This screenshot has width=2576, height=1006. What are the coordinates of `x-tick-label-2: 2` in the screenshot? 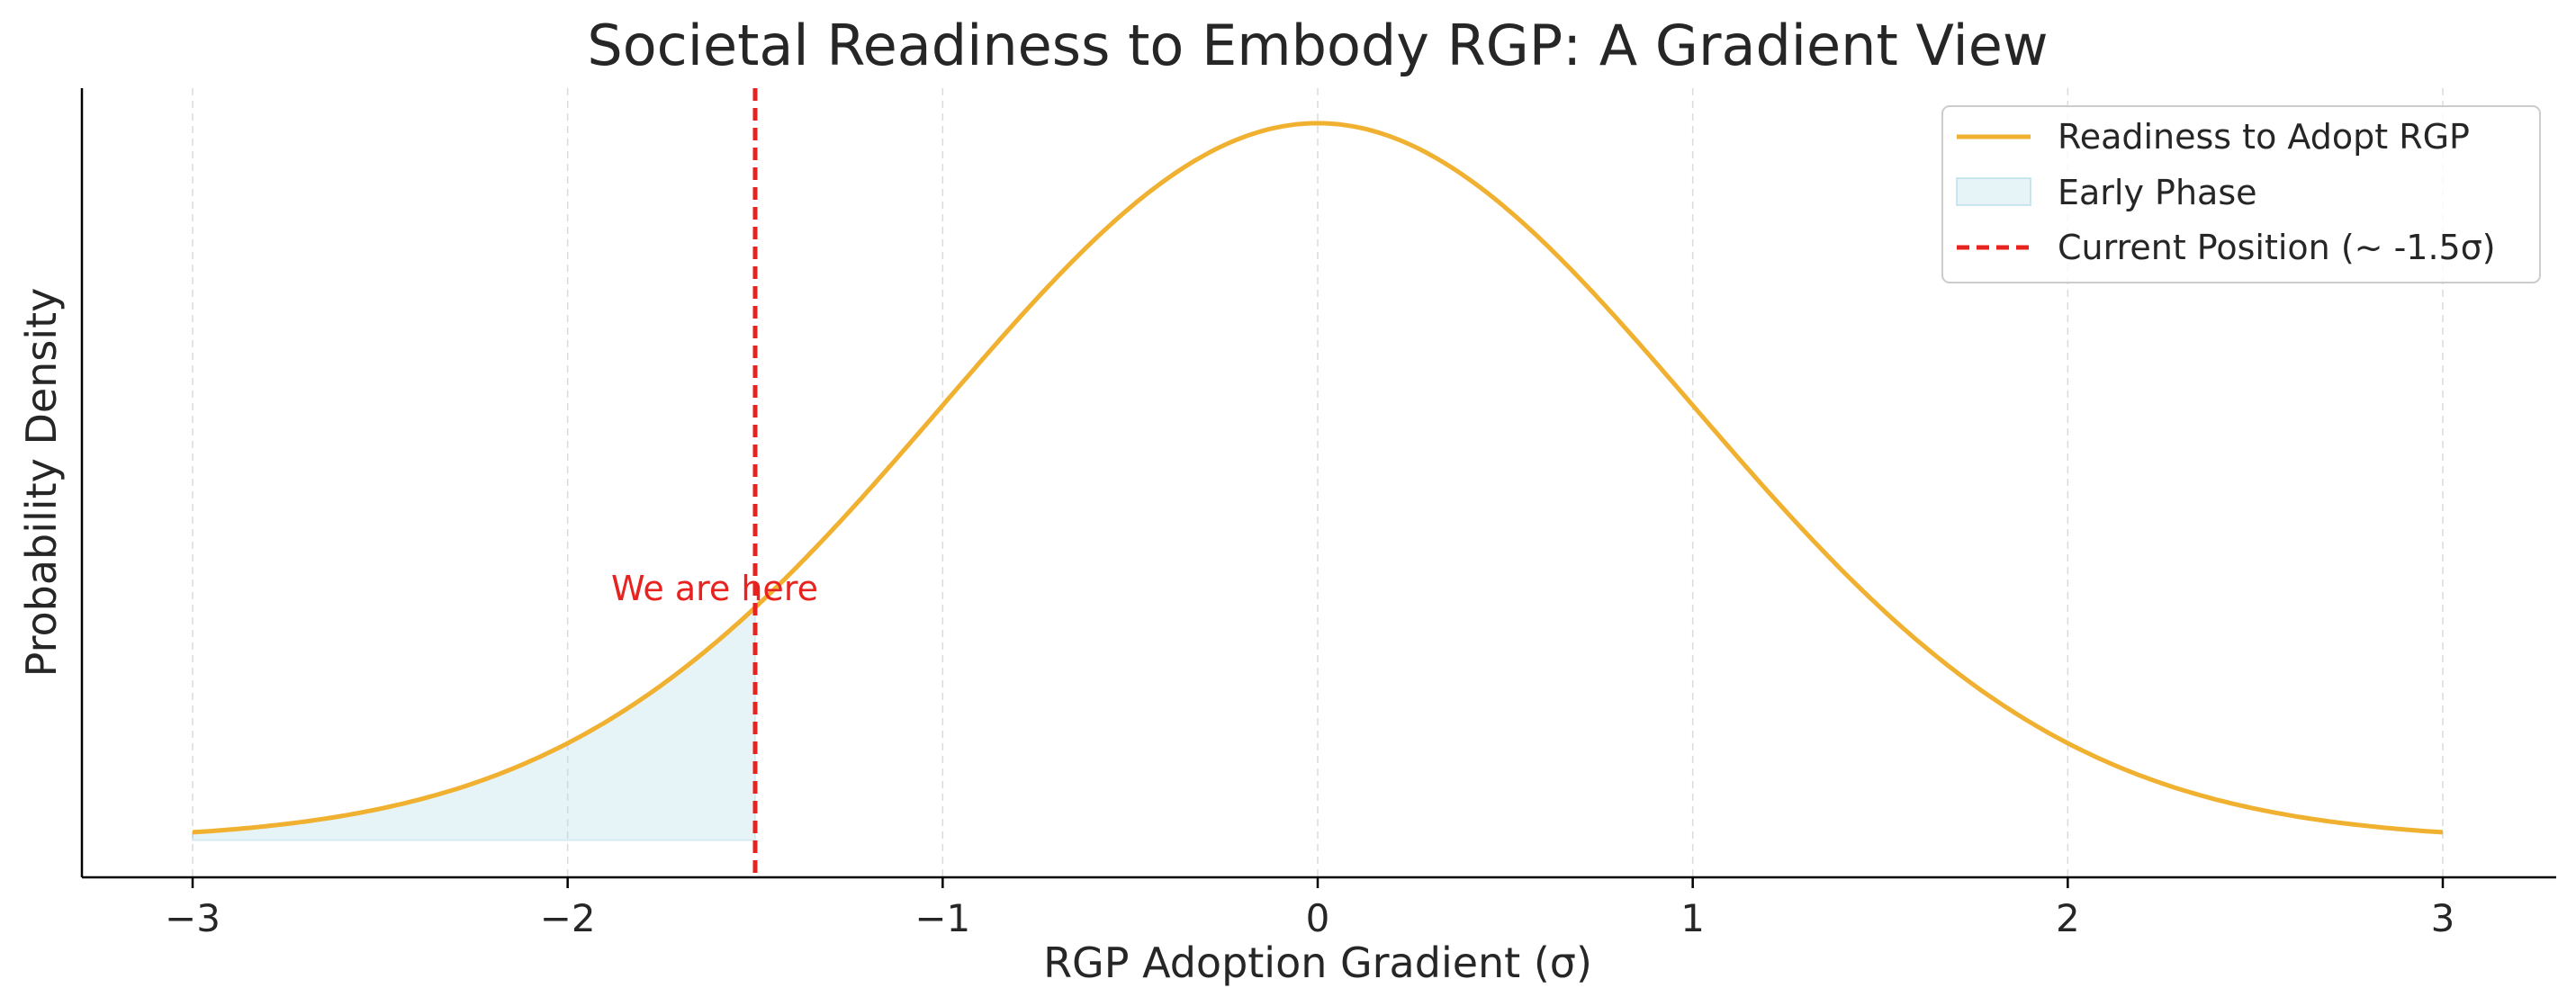 It's located at (2068, 918).